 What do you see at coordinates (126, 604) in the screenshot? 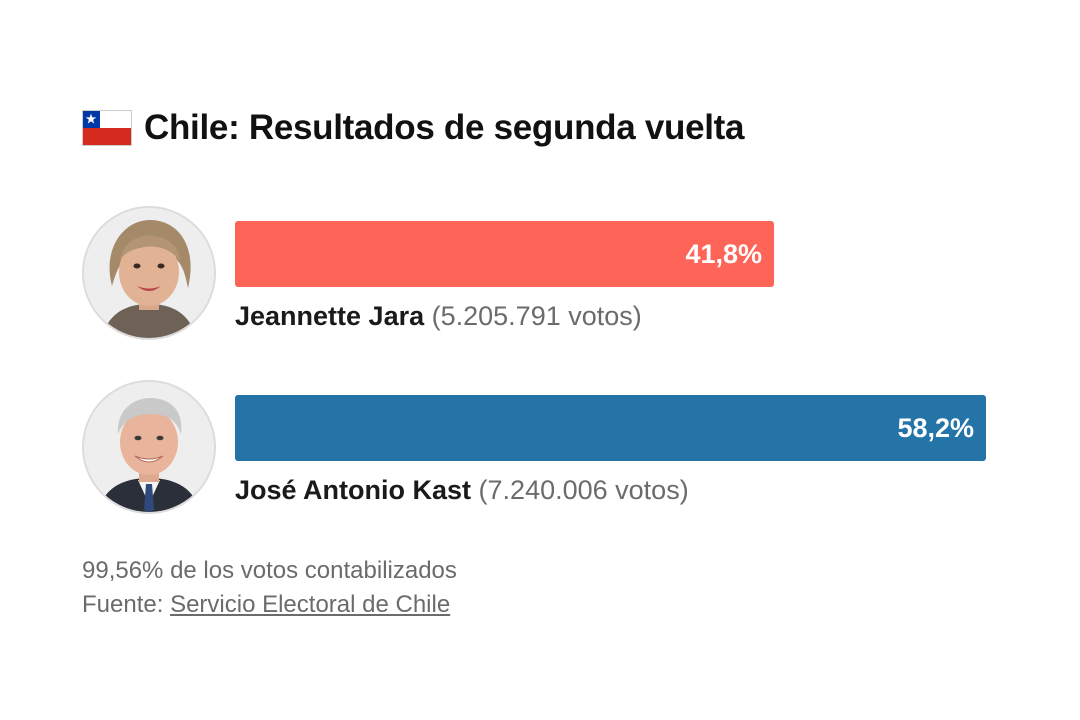
I see `source-prefix: Fuente:` at bounding box center [126, 604].